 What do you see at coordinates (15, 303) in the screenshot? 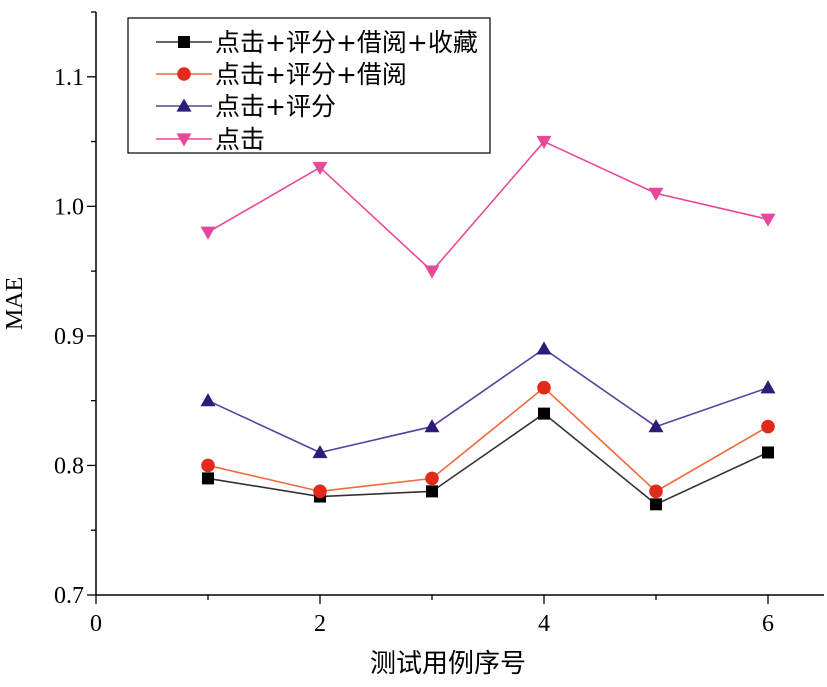
I see `y-axis-label: MAE` at bounding box center [15, 303].